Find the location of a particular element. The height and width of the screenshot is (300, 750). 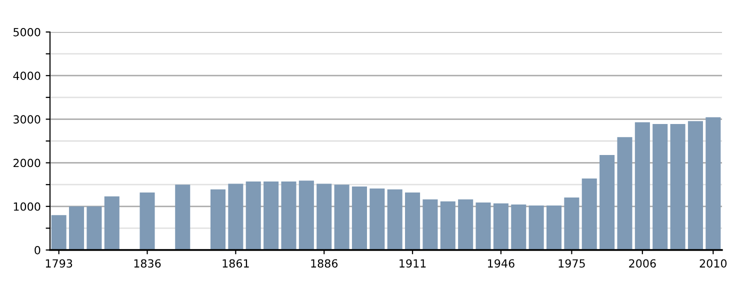

y-tick-label: 4000 is located at coordinates (26, 76).